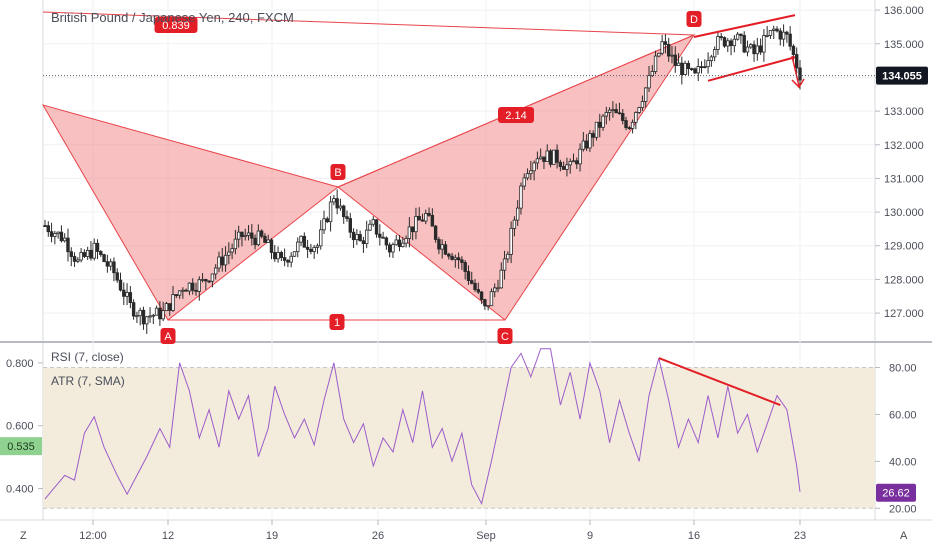  Describe the element at coordinates (176, 26) in the screenshot. I see `ratio-label-xd: 0.839` at that location.